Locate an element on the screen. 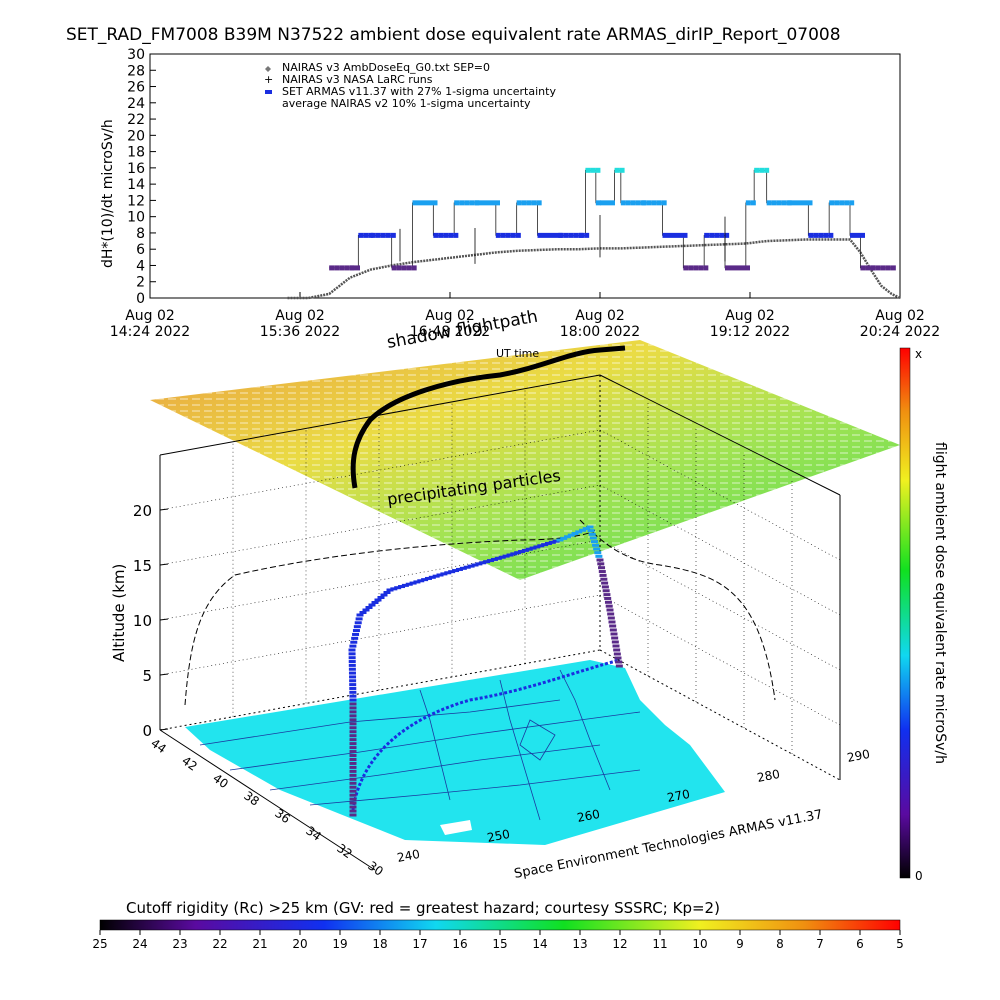  y-tick-label: 18 is located at coordinates (136, 153).